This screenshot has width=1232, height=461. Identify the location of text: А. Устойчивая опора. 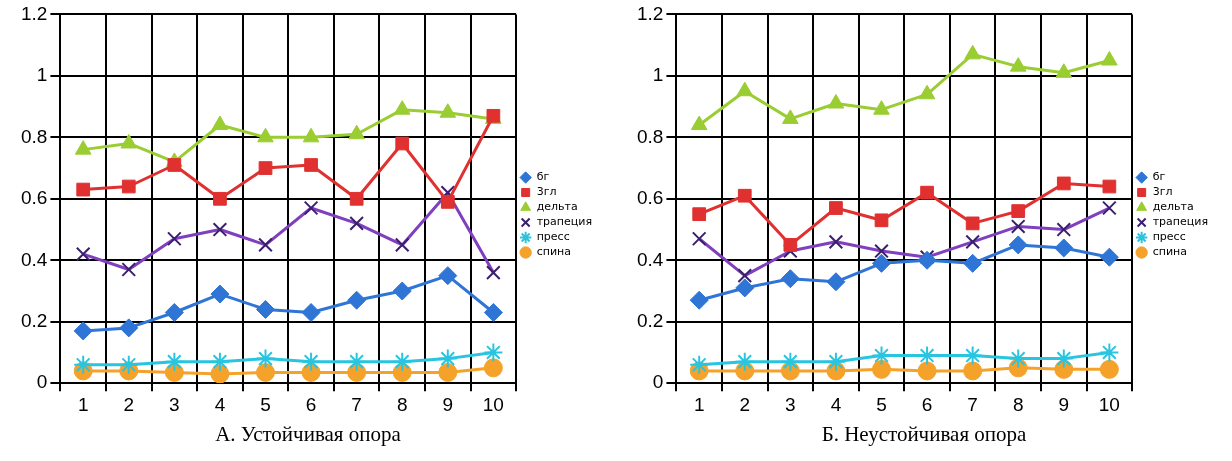
(308, 434).